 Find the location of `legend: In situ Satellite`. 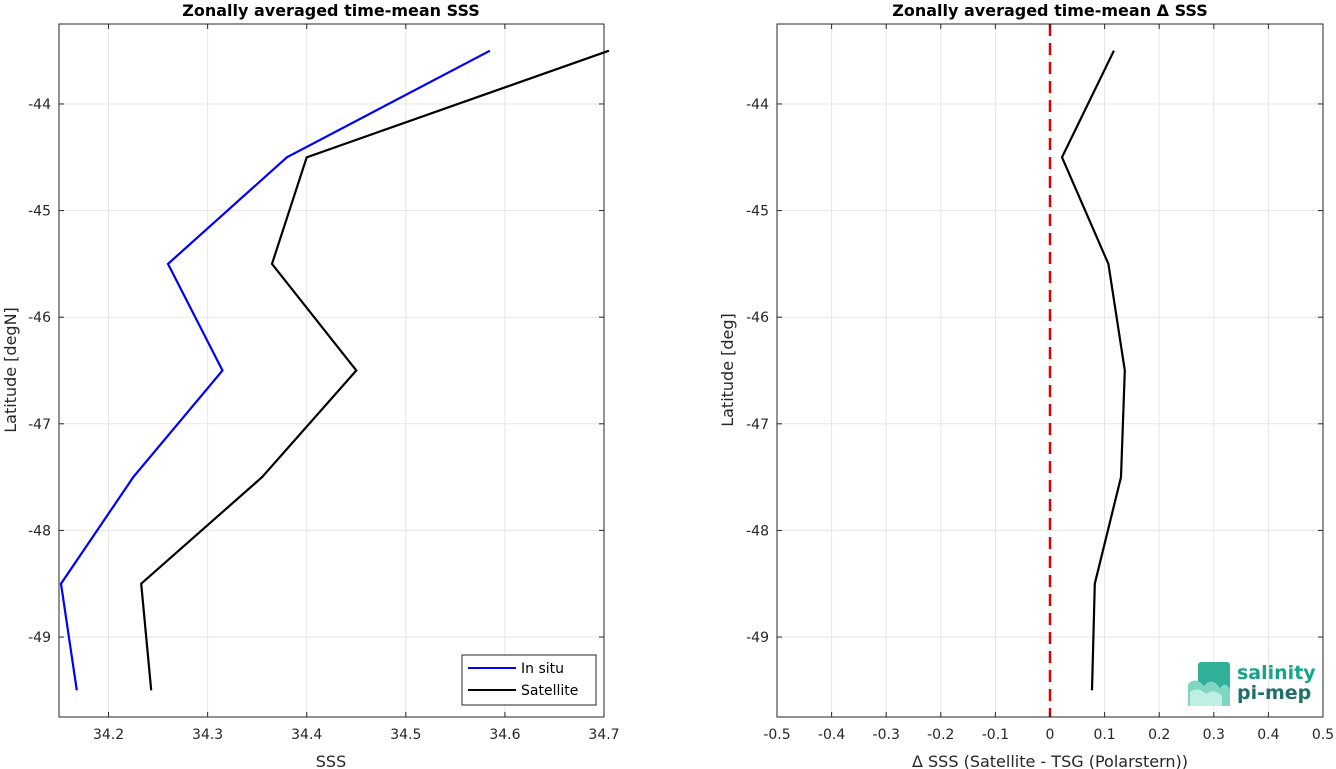

legend: In situ Satellite is located at coordinates (529, 680).